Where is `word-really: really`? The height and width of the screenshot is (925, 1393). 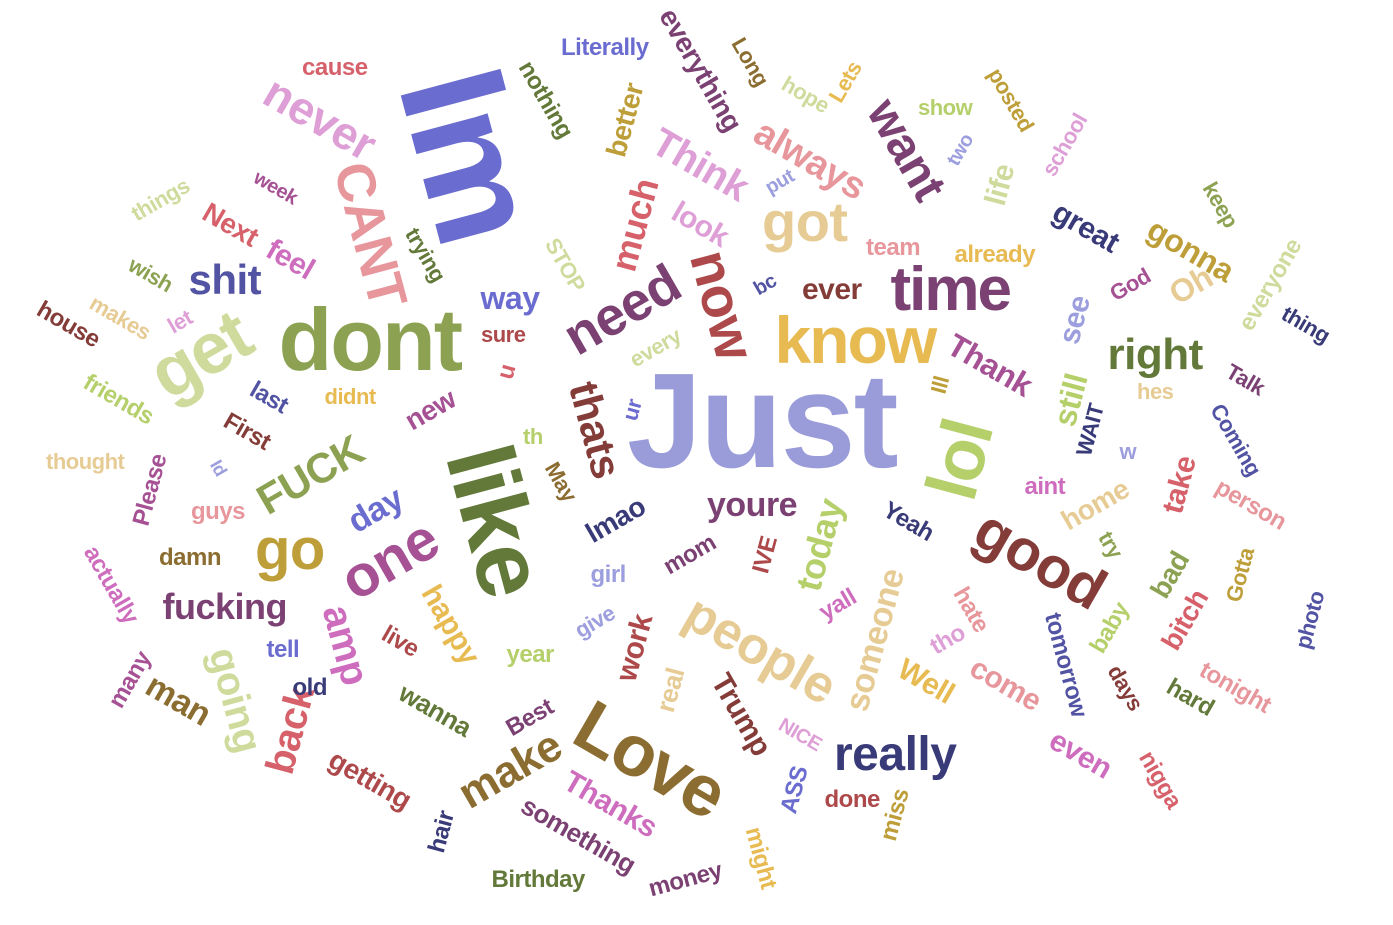
word-really: really is located at coordinates (895, 754).